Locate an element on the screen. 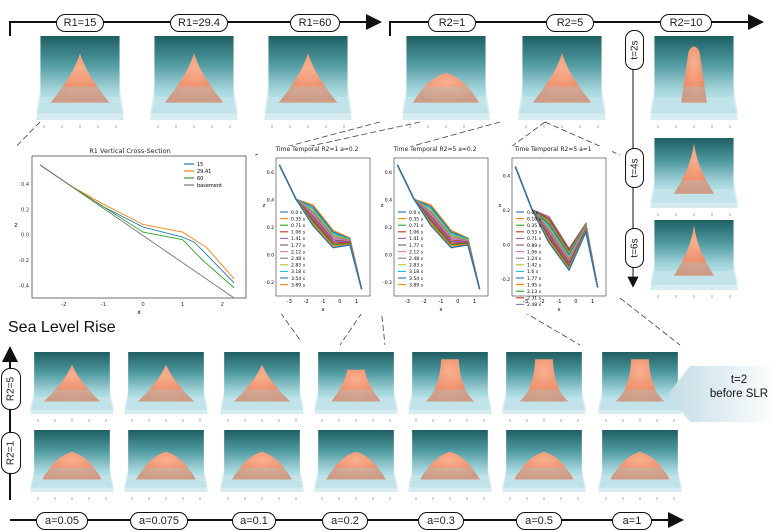 The width and height of the screenshot is (778, 532). temporal-chart-1-title: Time Temporal R2=1 a=0.2 is located at coordinates (317, 149).